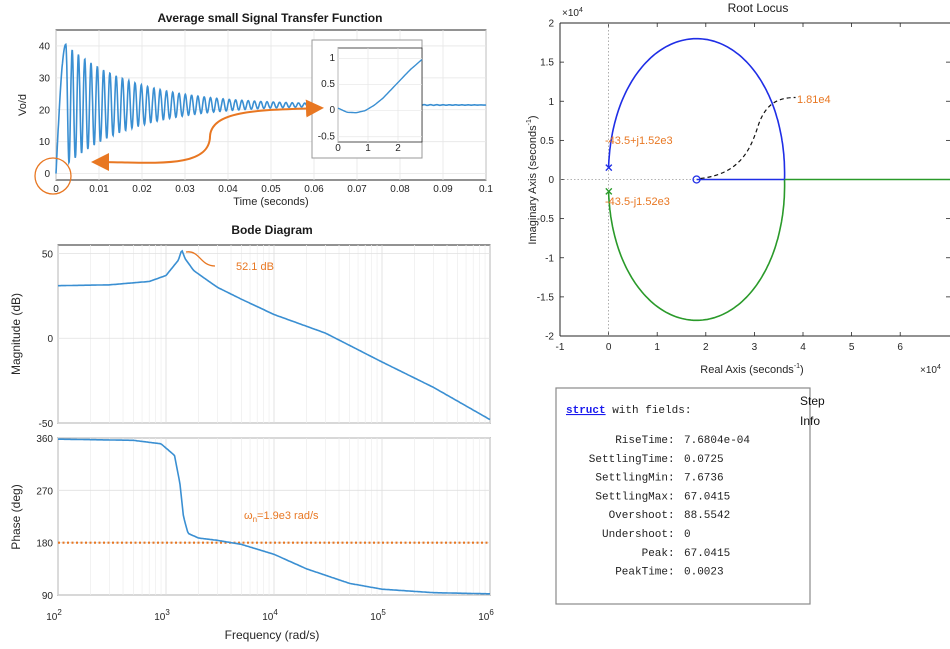 The image size is (950, 649). What do you see at coordinates (48, 596) in the screenshot?
I see `phase-y-tick: 90` at bounding box center [48, 596].